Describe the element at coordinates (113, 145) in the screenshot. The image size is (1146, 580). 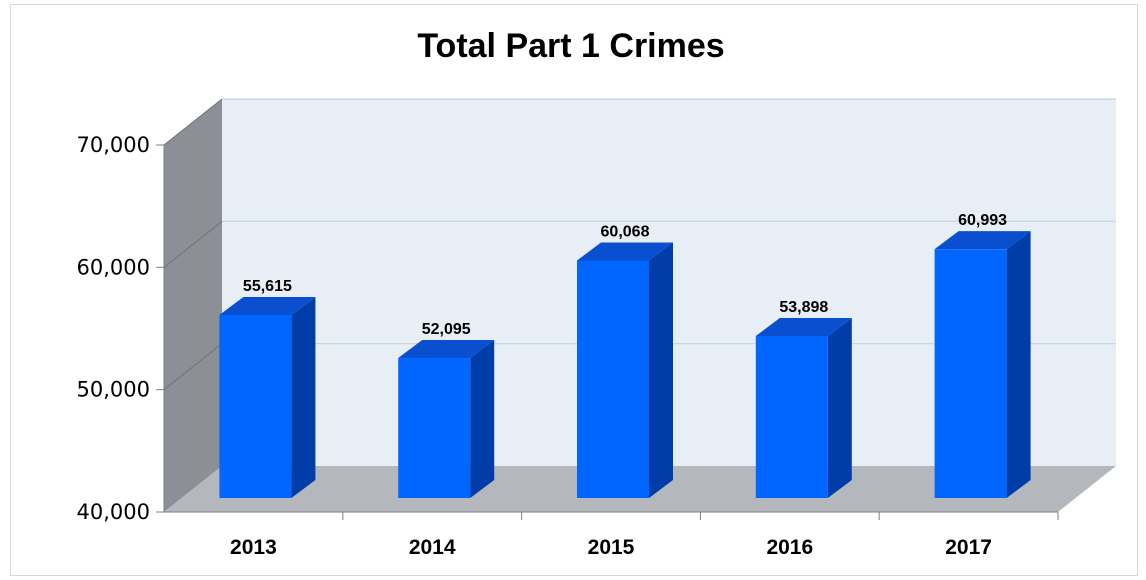
I see `y-tick-label: 70,000` at that location.